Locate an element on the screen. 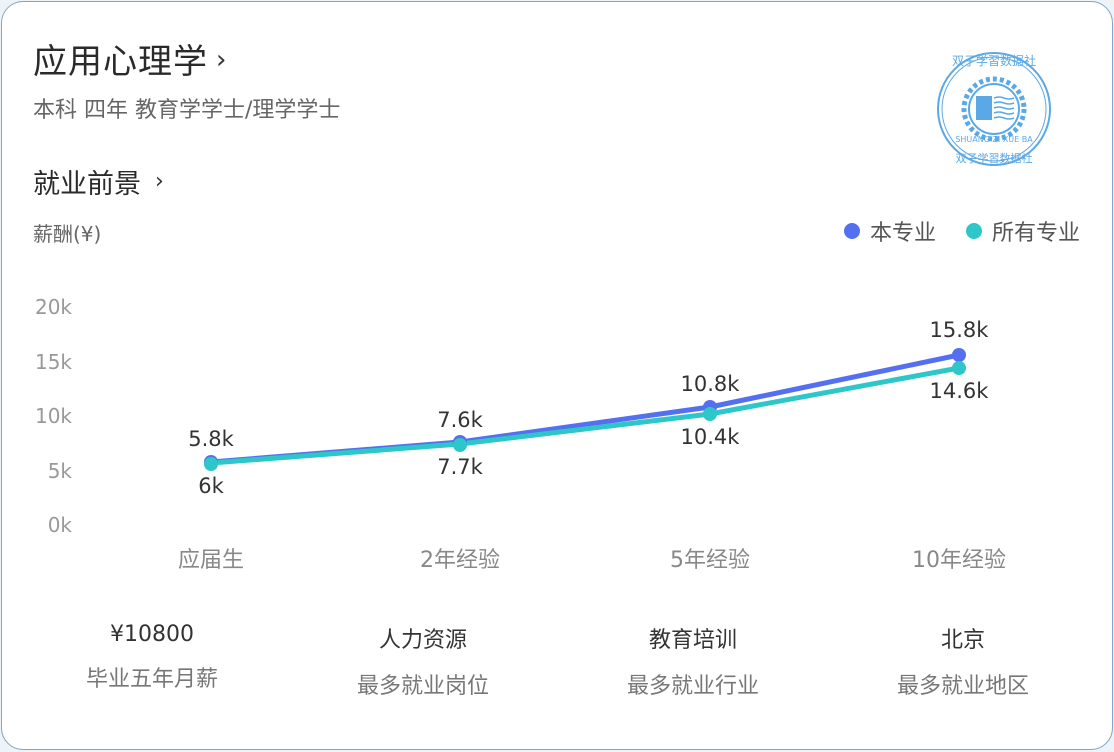 The height and width of the screenshot is (752, 1114). data-label-all: 6k is located at coordinates (211, 486).